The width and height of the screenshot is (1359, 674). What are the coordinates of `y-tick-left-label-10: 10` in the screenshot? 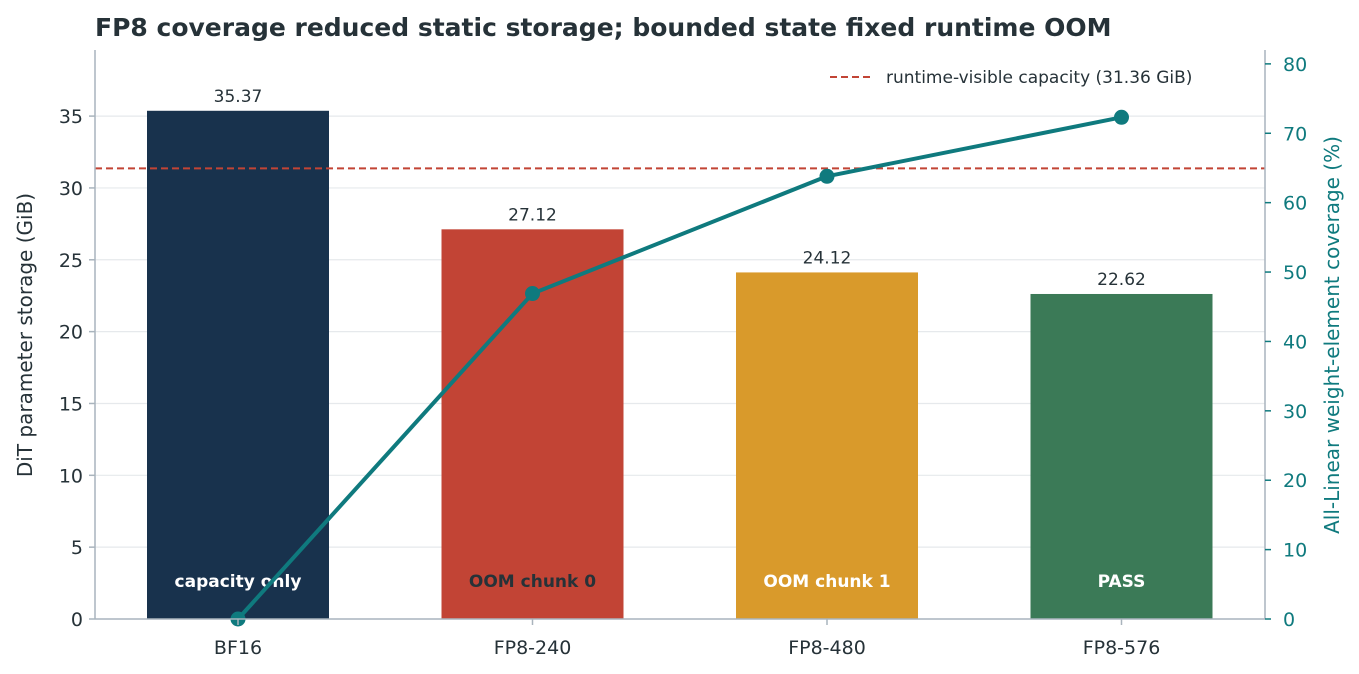 It's located at (71, 476).